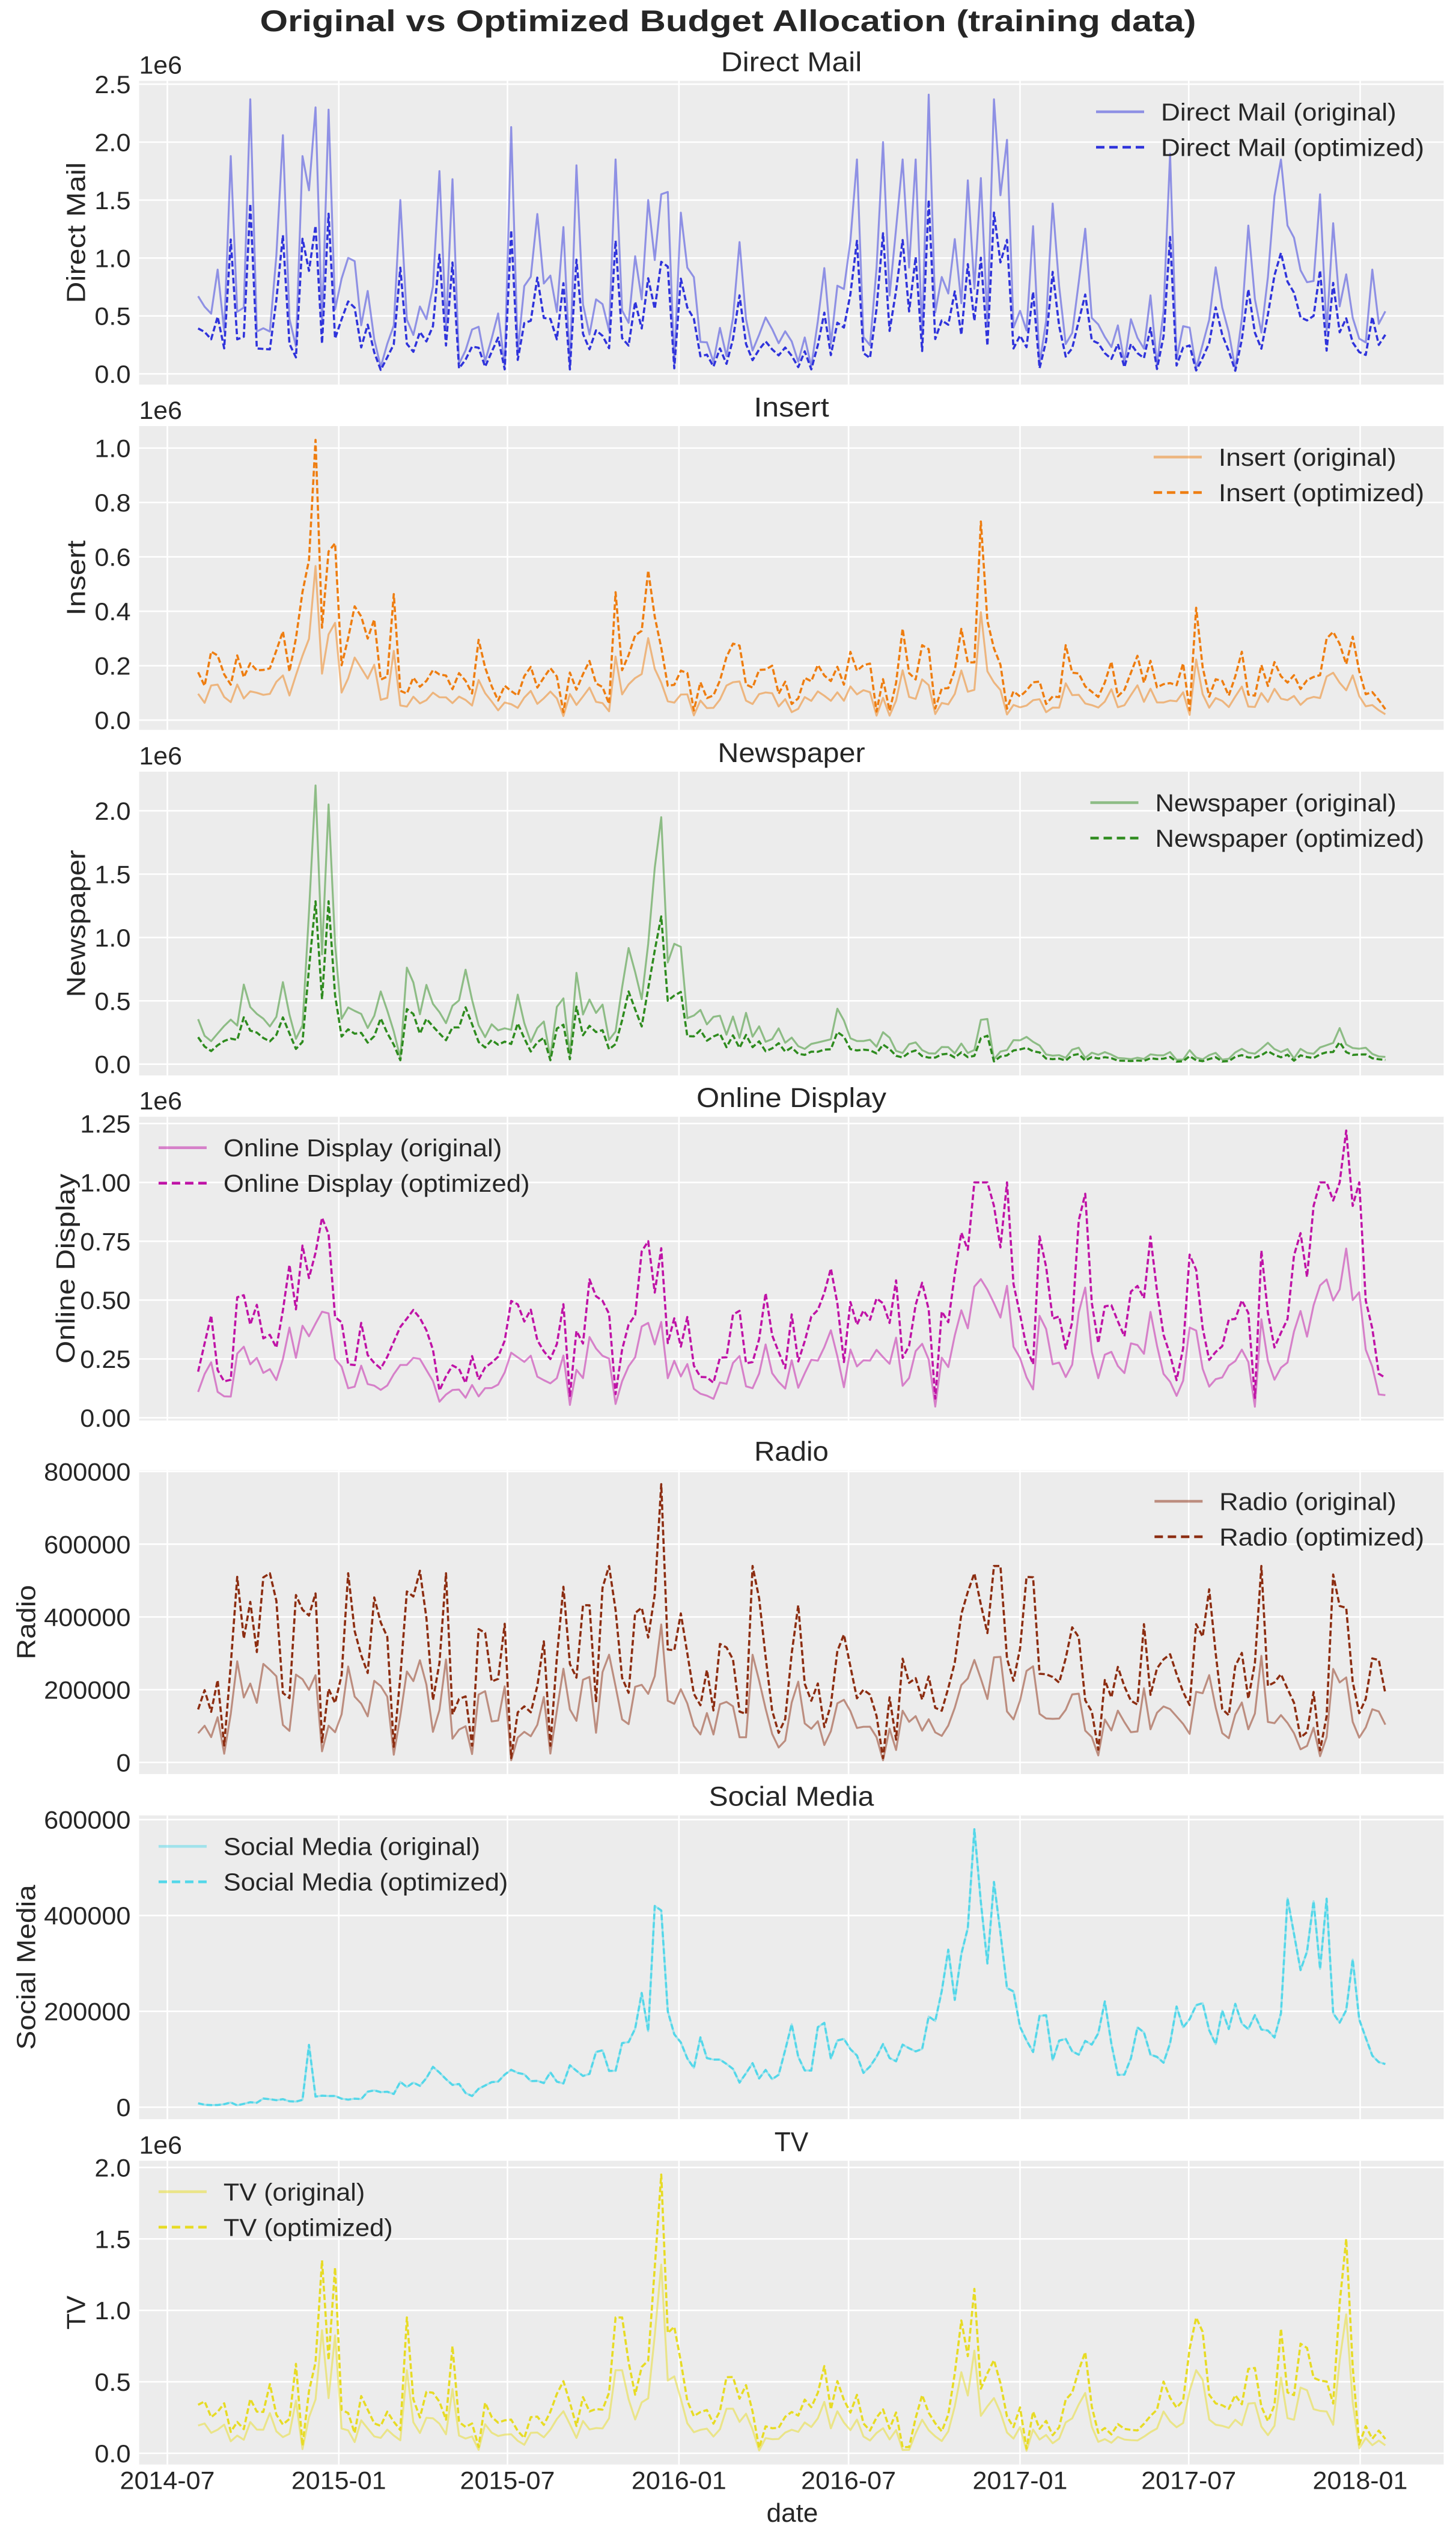 Image resolution: width=1456 pixels, height=2538 pixels. What do you see at coordinates (848, 2480) in the screenshot?
I see `svg-text: 2016-07` at bounding box center [848, 2480].